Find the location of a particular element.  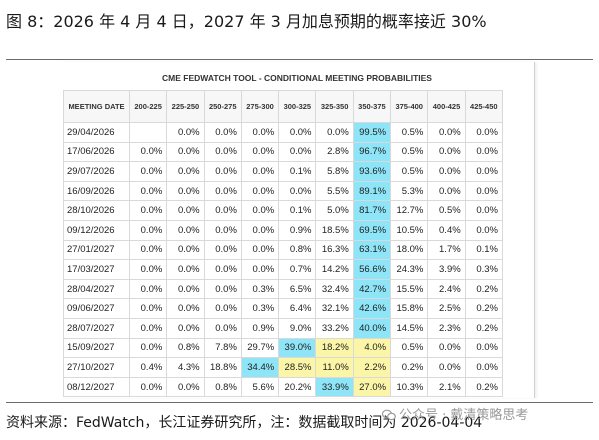

probability-cell: 4.0% is located at coordinates (372, 348).